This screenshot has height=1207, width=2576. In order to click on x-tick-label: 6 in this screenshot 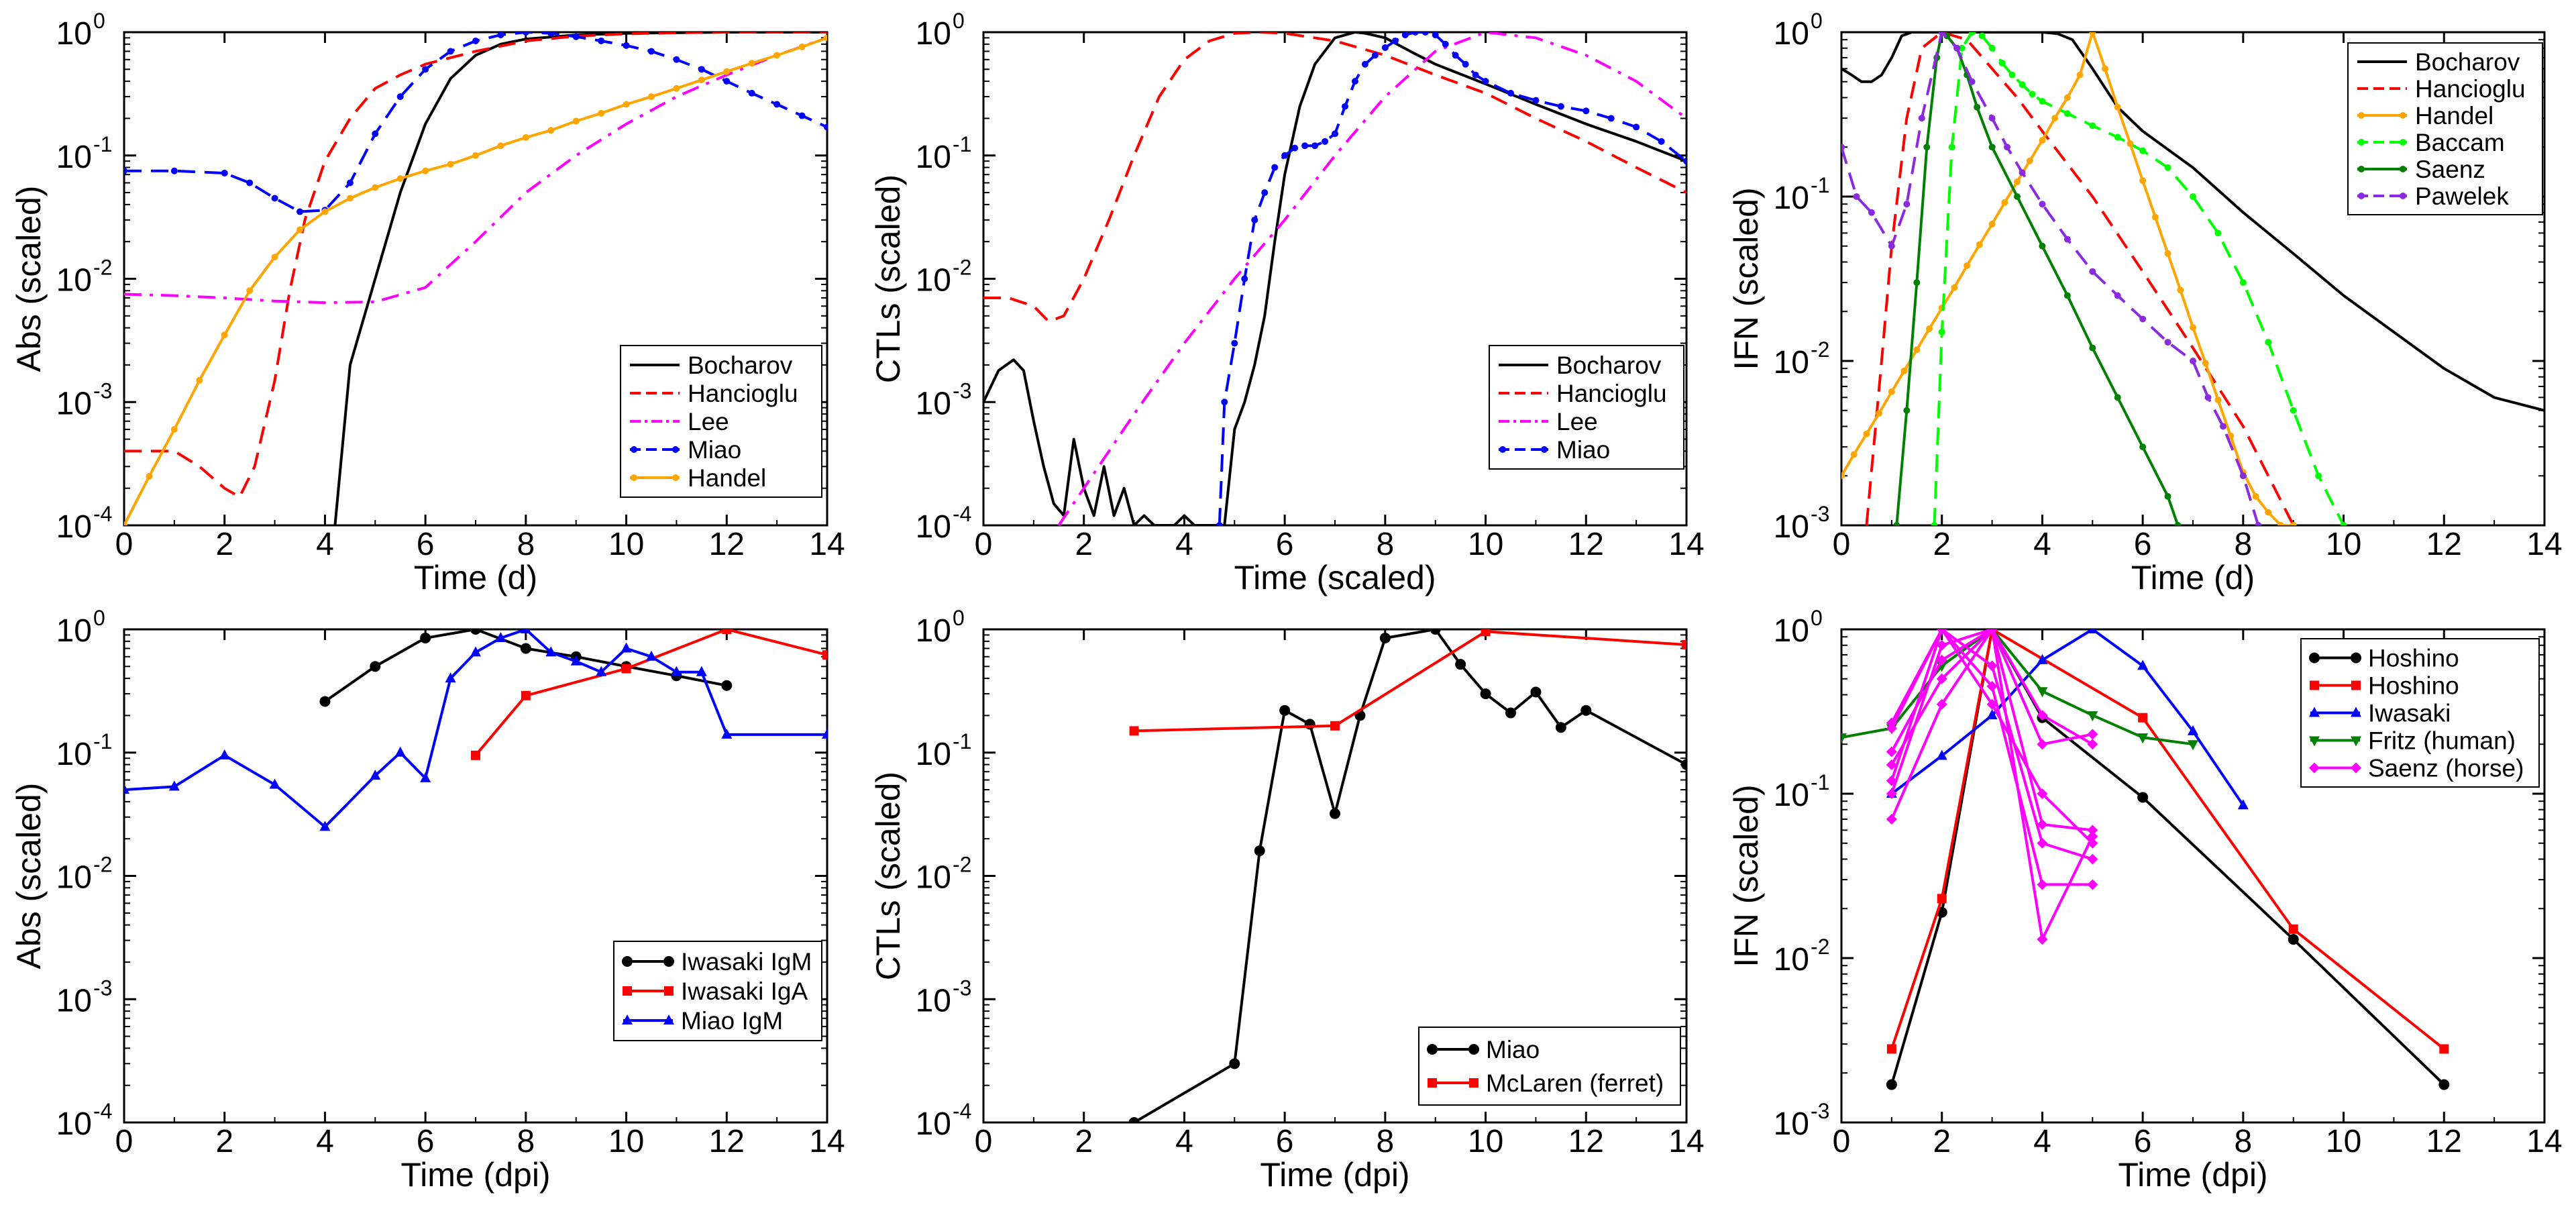, I will do `click(1285, 544)`.